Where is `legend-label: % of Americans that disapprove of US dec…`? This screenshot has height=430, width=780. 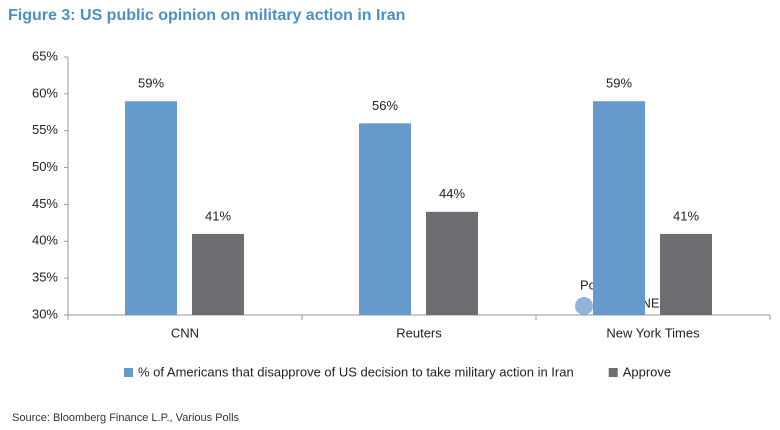 legend-label: % of Americans that disapprove of US dec… is located at coordinates (356, 371).